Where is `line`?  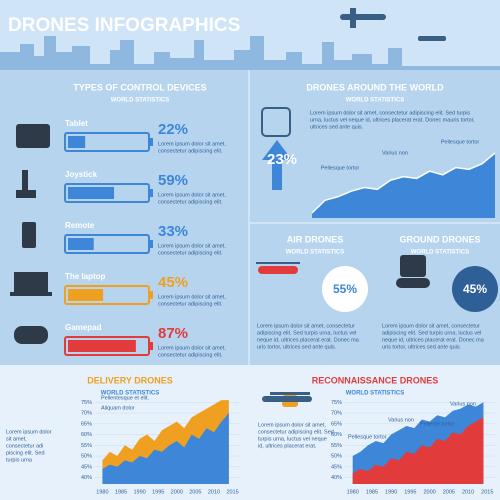 line is located at coordinates (403, 183).